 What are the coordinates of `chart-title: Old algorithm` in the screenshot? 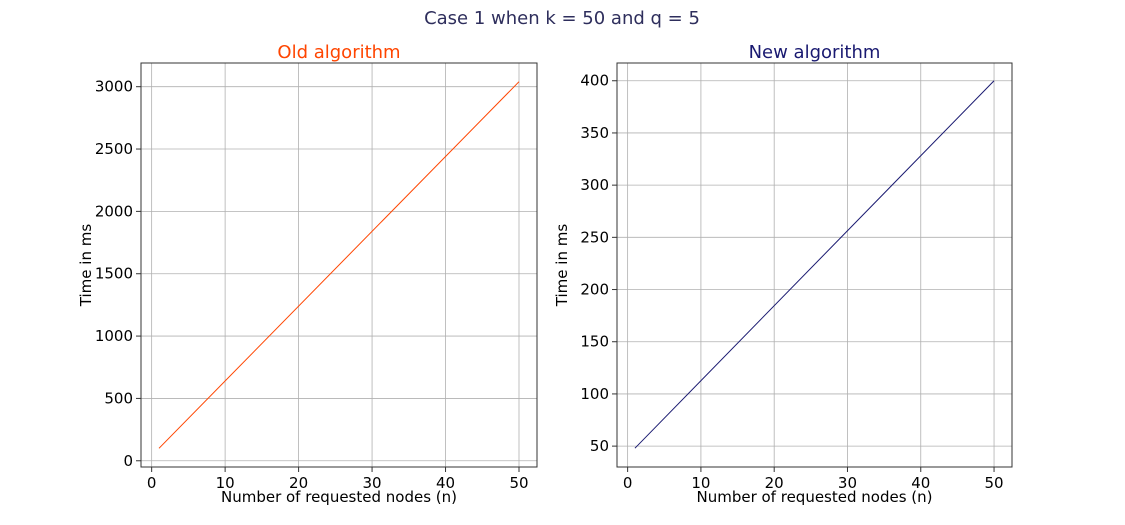 It's located at (338, 52).